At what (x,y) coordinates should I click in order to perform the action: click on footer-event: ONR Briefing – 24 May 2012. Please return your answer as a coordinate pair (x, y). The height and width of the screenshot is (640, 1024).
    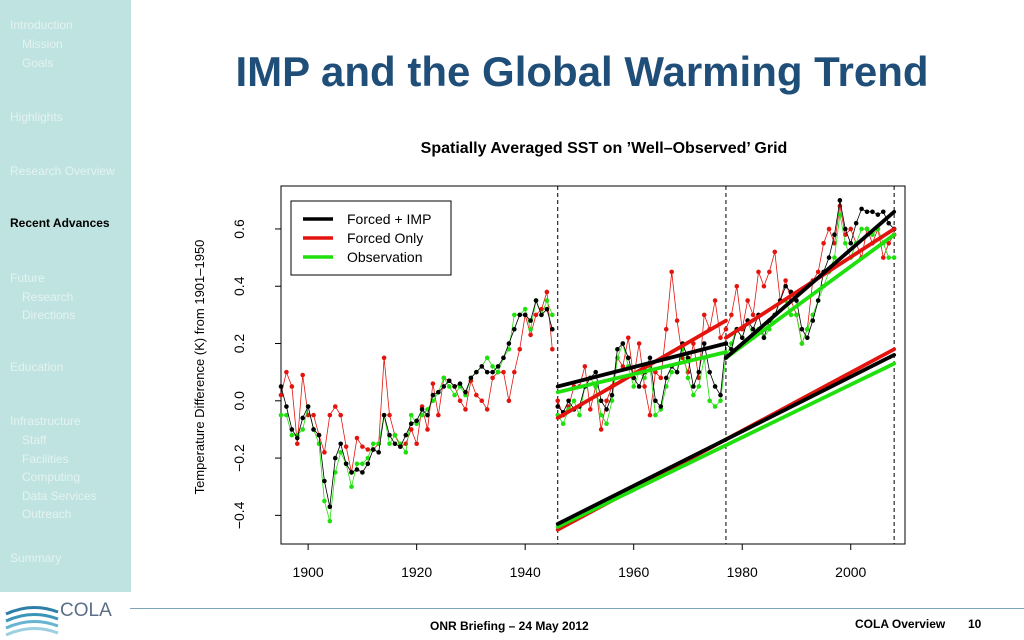
    Looking at the image, I should click on (509, 626).